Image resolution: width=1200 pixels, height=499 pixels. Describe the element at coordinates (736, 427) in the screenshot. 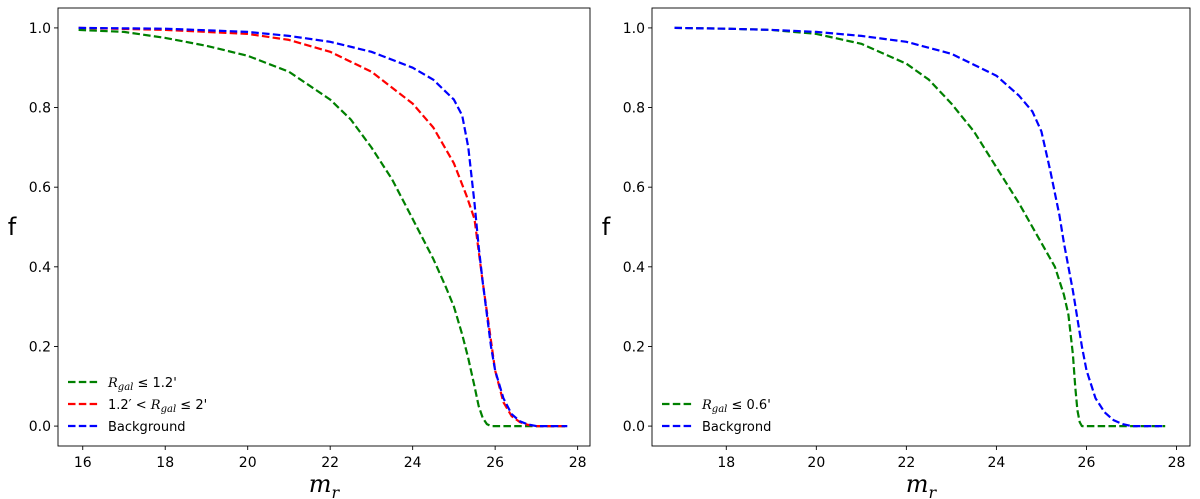

I see `legend-label: Backgrond` at that location.